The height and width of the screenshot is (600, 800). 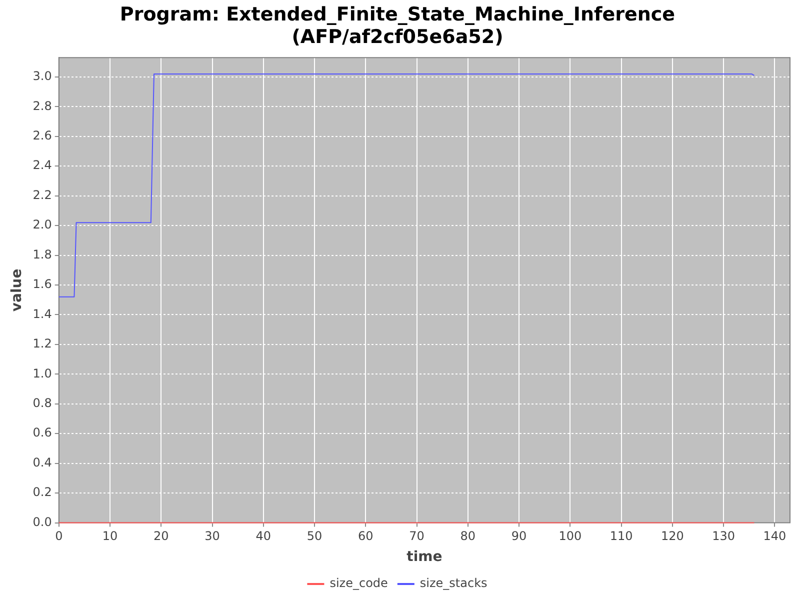 I want to click on x-tick-label: 60, so click(x=366, y=536).